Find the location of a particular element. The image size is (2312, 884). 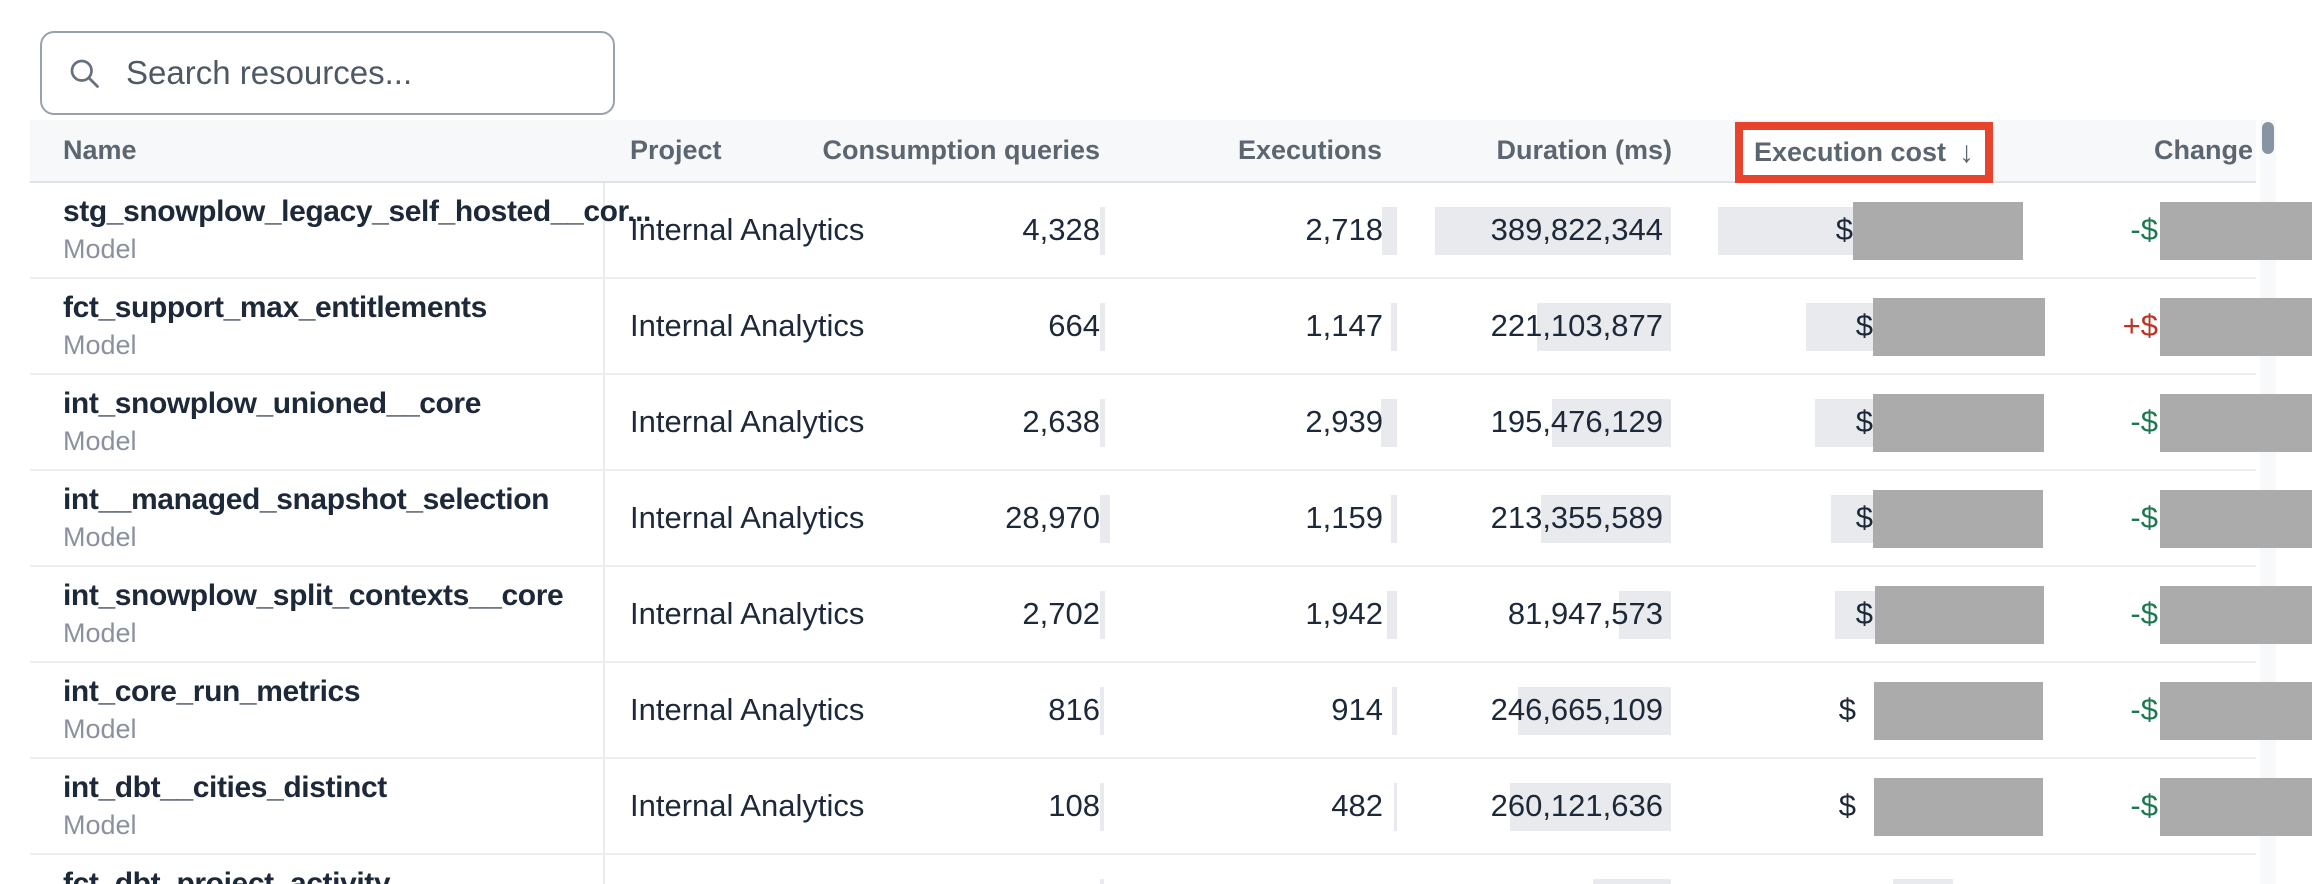

executions-value: 1,147 is located at coordinates (1344, 325).